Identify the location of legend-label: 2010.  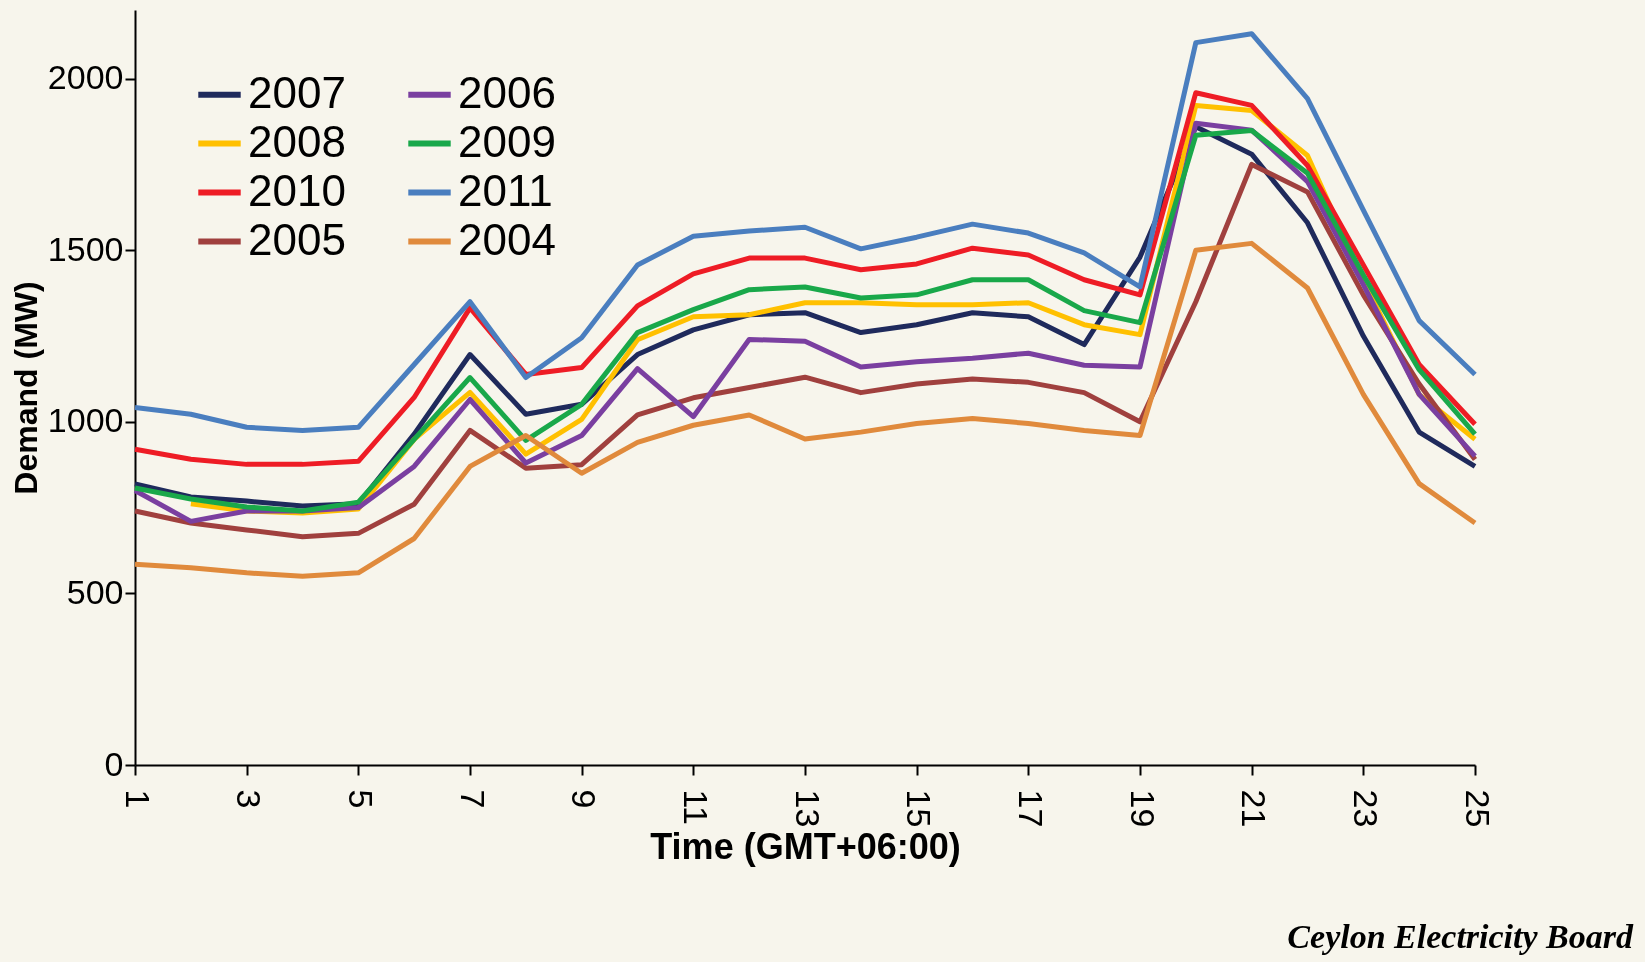
(297, 190).